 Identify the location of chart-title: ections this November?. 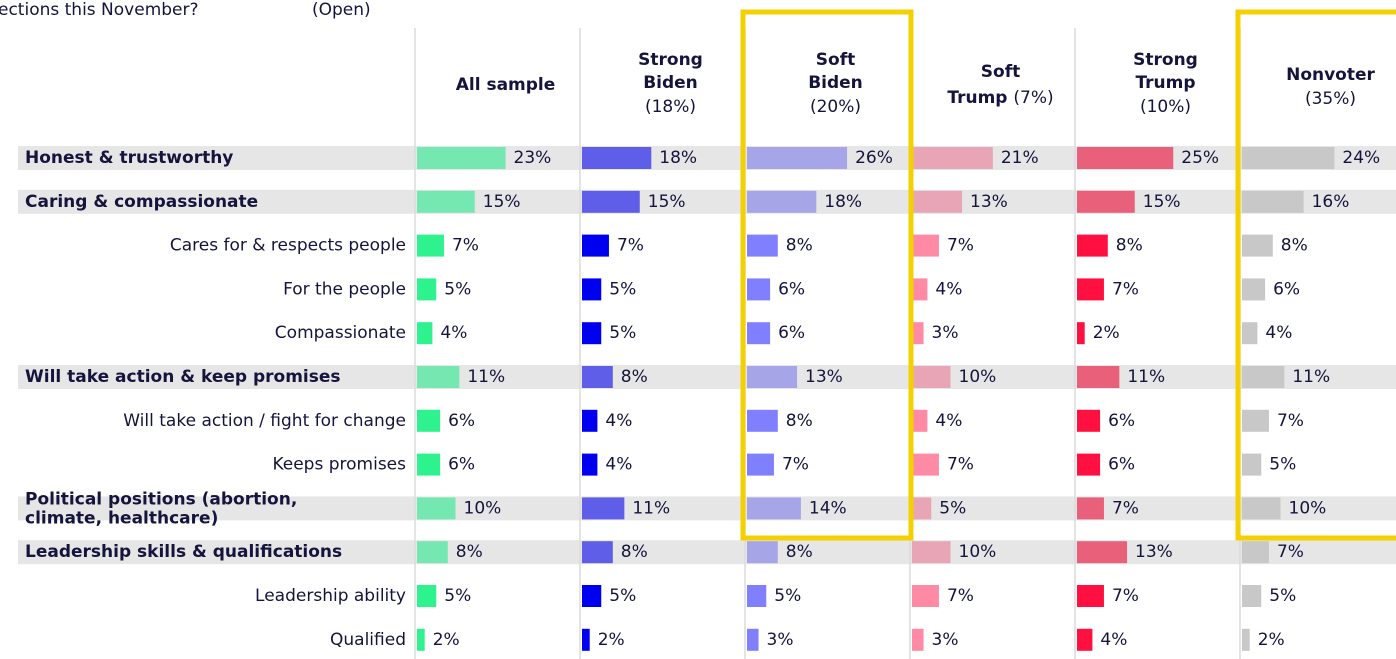
(99, 10).